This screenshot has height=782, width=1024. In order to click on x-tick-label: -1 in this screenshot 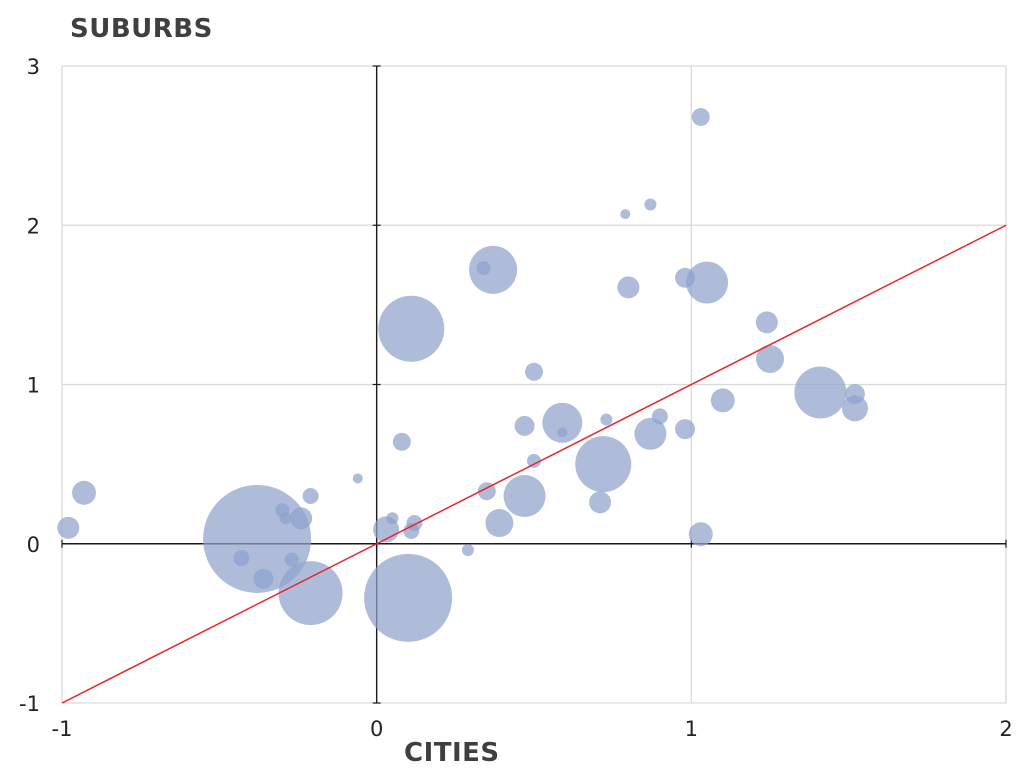, I will do `click(62, 729)`.